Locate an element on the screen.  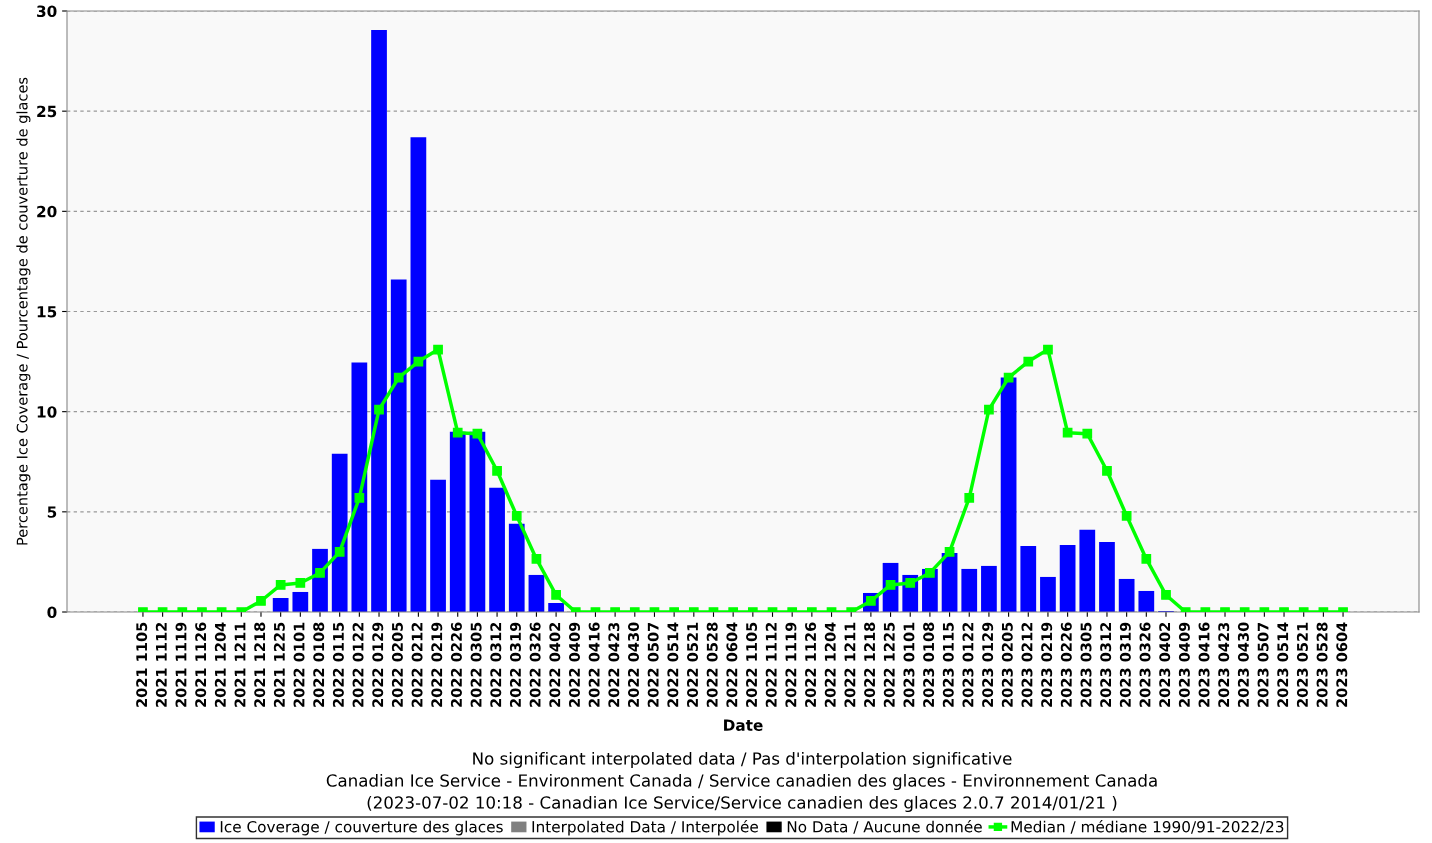
x-tick-label: 2023 0507 is located at coordinates (1263, 664).